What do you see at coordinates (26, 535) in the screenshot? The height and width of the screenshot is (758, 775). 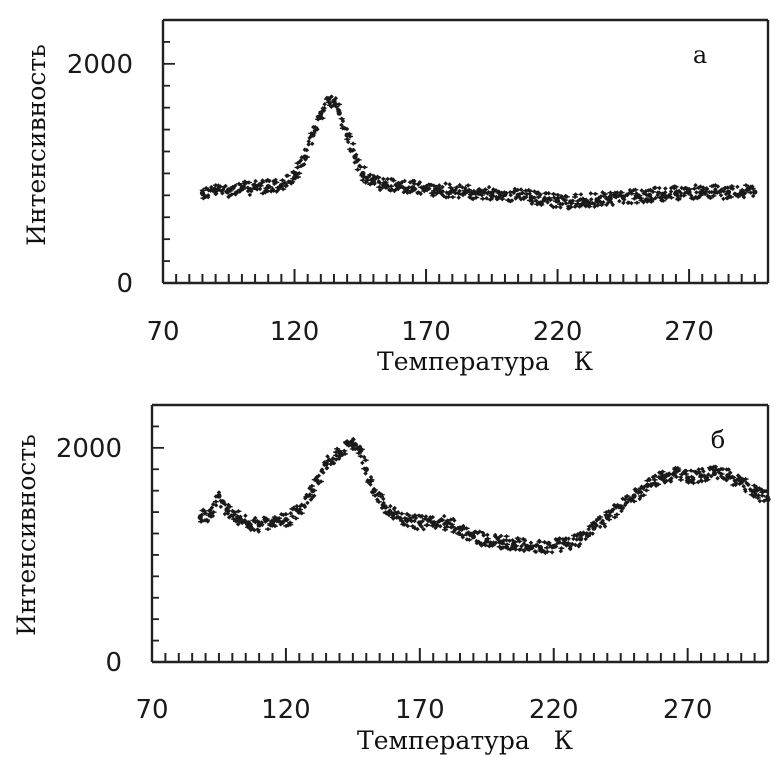 I see `y-axis-title: Интенсивность` at bounding box center [26, 535].